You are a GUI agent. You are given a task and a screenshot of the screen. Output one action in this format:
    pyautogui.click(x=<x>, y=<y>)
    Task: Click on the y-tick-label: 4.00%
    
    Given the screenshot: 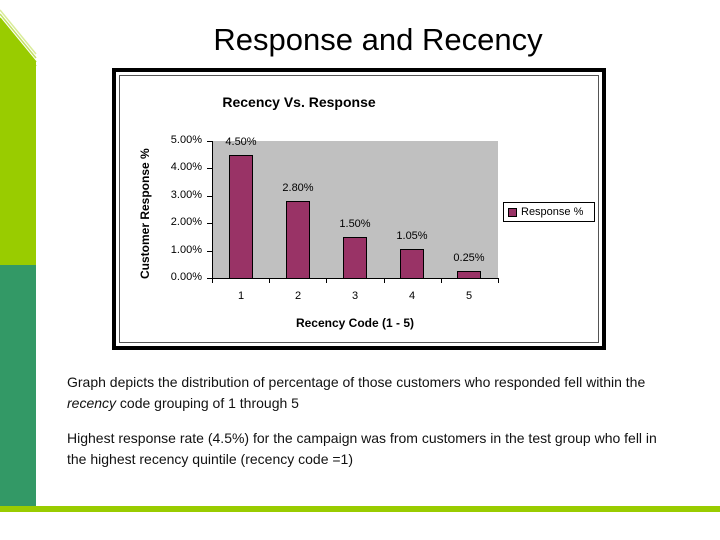 What is the action you would take?
    pyautogui.click(x=186, y=167)
    